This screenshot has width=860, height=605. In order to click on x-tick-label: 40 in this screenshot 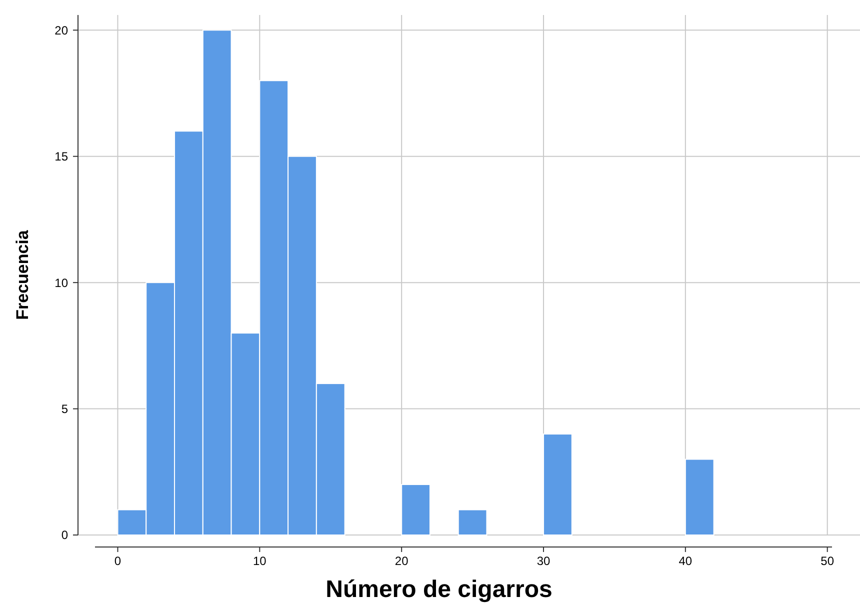, I will do `click(685, 561)`.